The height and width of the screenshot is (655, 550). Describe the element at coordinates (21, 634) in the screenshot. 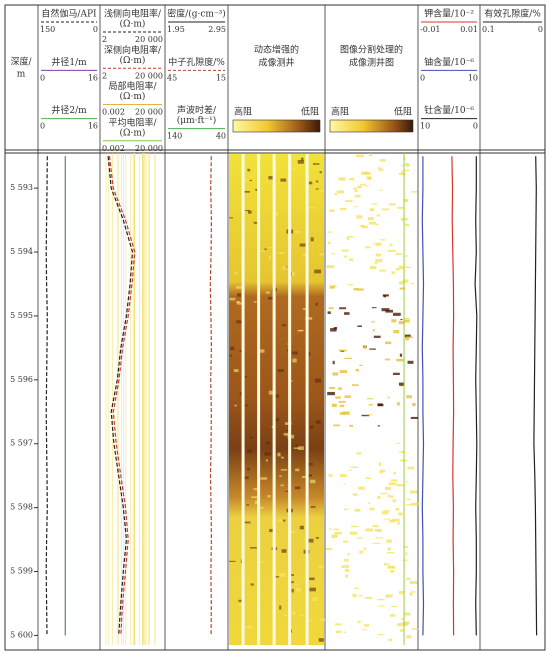

I see `depth-label: 5 600` at that location.